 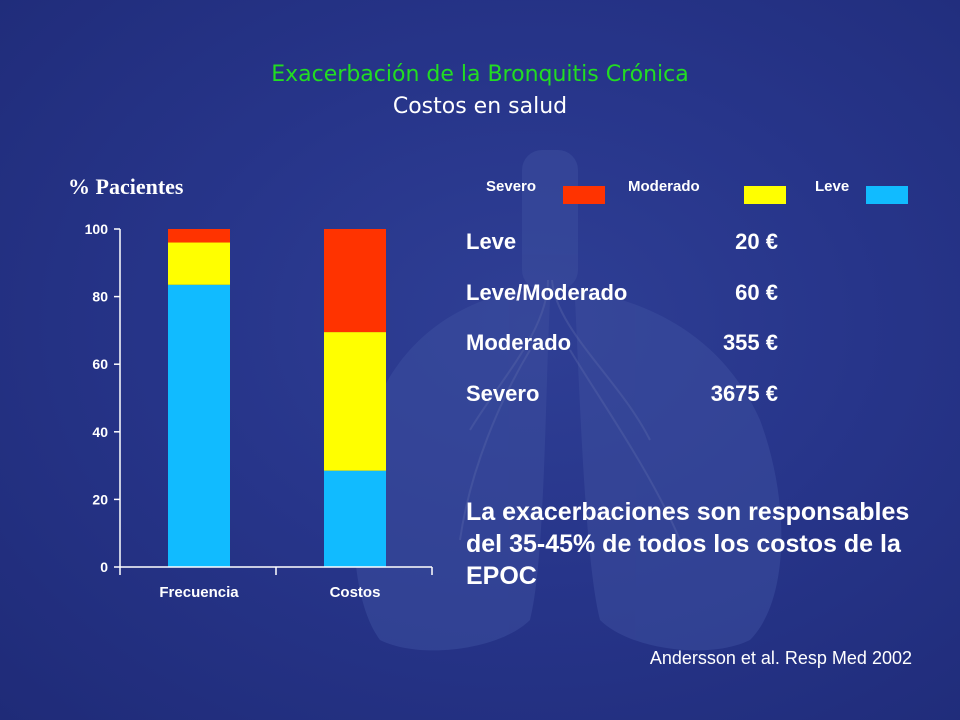 I want to click on slide-title: Exacerbación de la Bronquitis Crónica, so click(x=480, y=74).